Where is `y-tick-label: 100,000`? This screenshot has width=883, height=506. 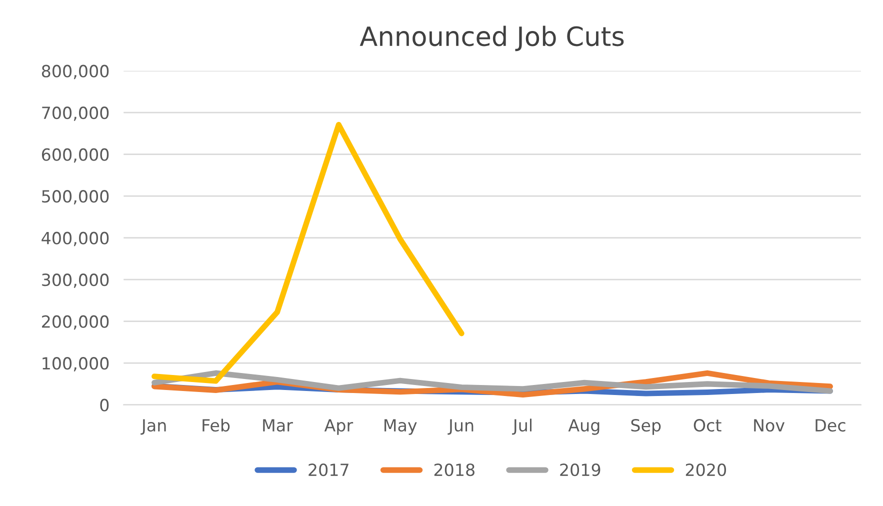
y-tick-label: 100,000 is located at coordinates (75, 364).